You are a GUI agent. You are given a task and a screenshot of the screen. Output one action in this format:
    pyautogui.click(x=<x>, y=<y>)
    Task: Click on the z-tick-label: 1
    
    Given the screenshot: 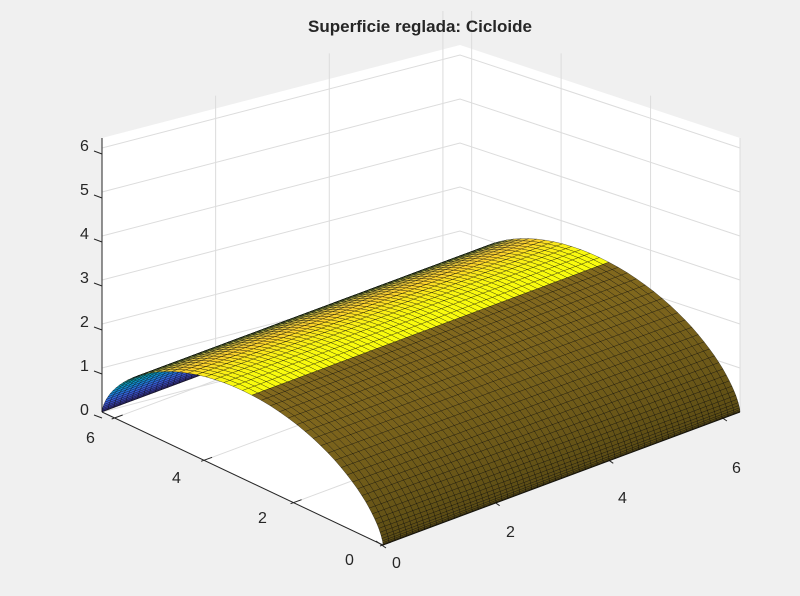 What is the action you would take?
    pyautogui.click(x=84, y=366)
    